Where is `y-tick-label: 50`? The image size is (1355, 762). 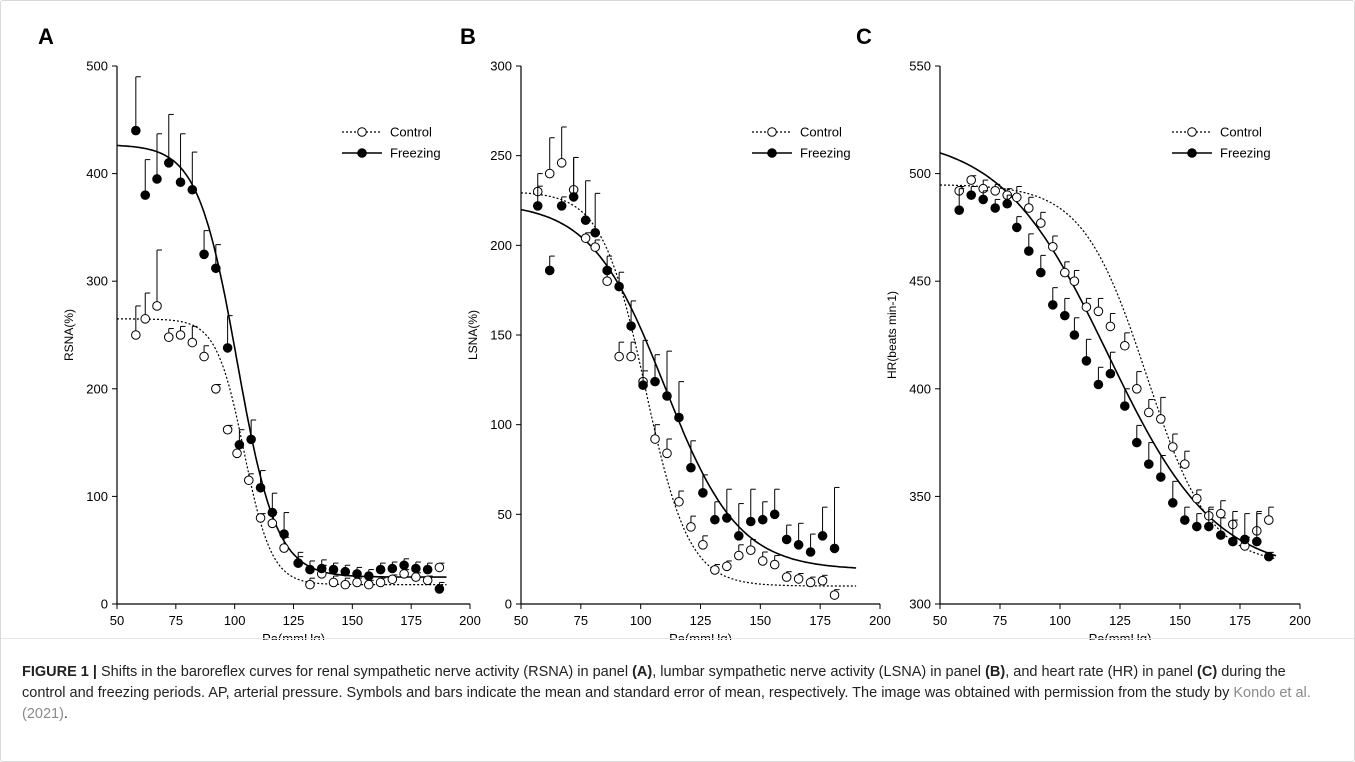
y-tick-label: 50 is located at coordinates (505, 514).